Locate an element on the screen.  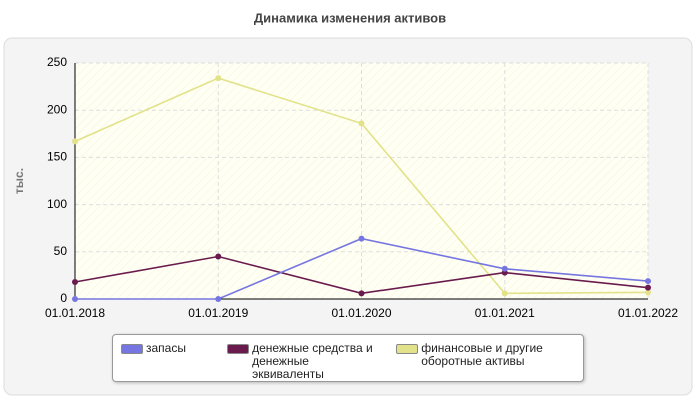
y-tick-label: 100 is located at coordinates (57, 204).